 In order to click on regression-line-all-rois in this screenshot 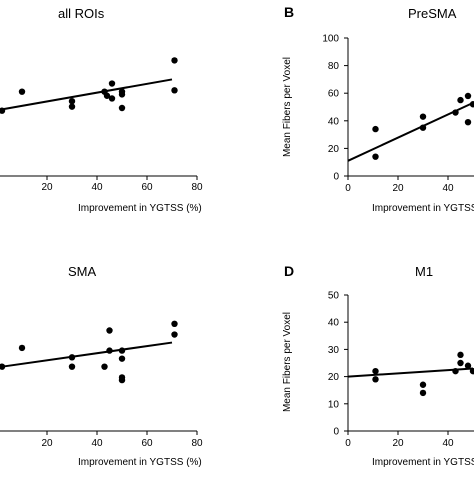, I will do `click(87, 94)`.